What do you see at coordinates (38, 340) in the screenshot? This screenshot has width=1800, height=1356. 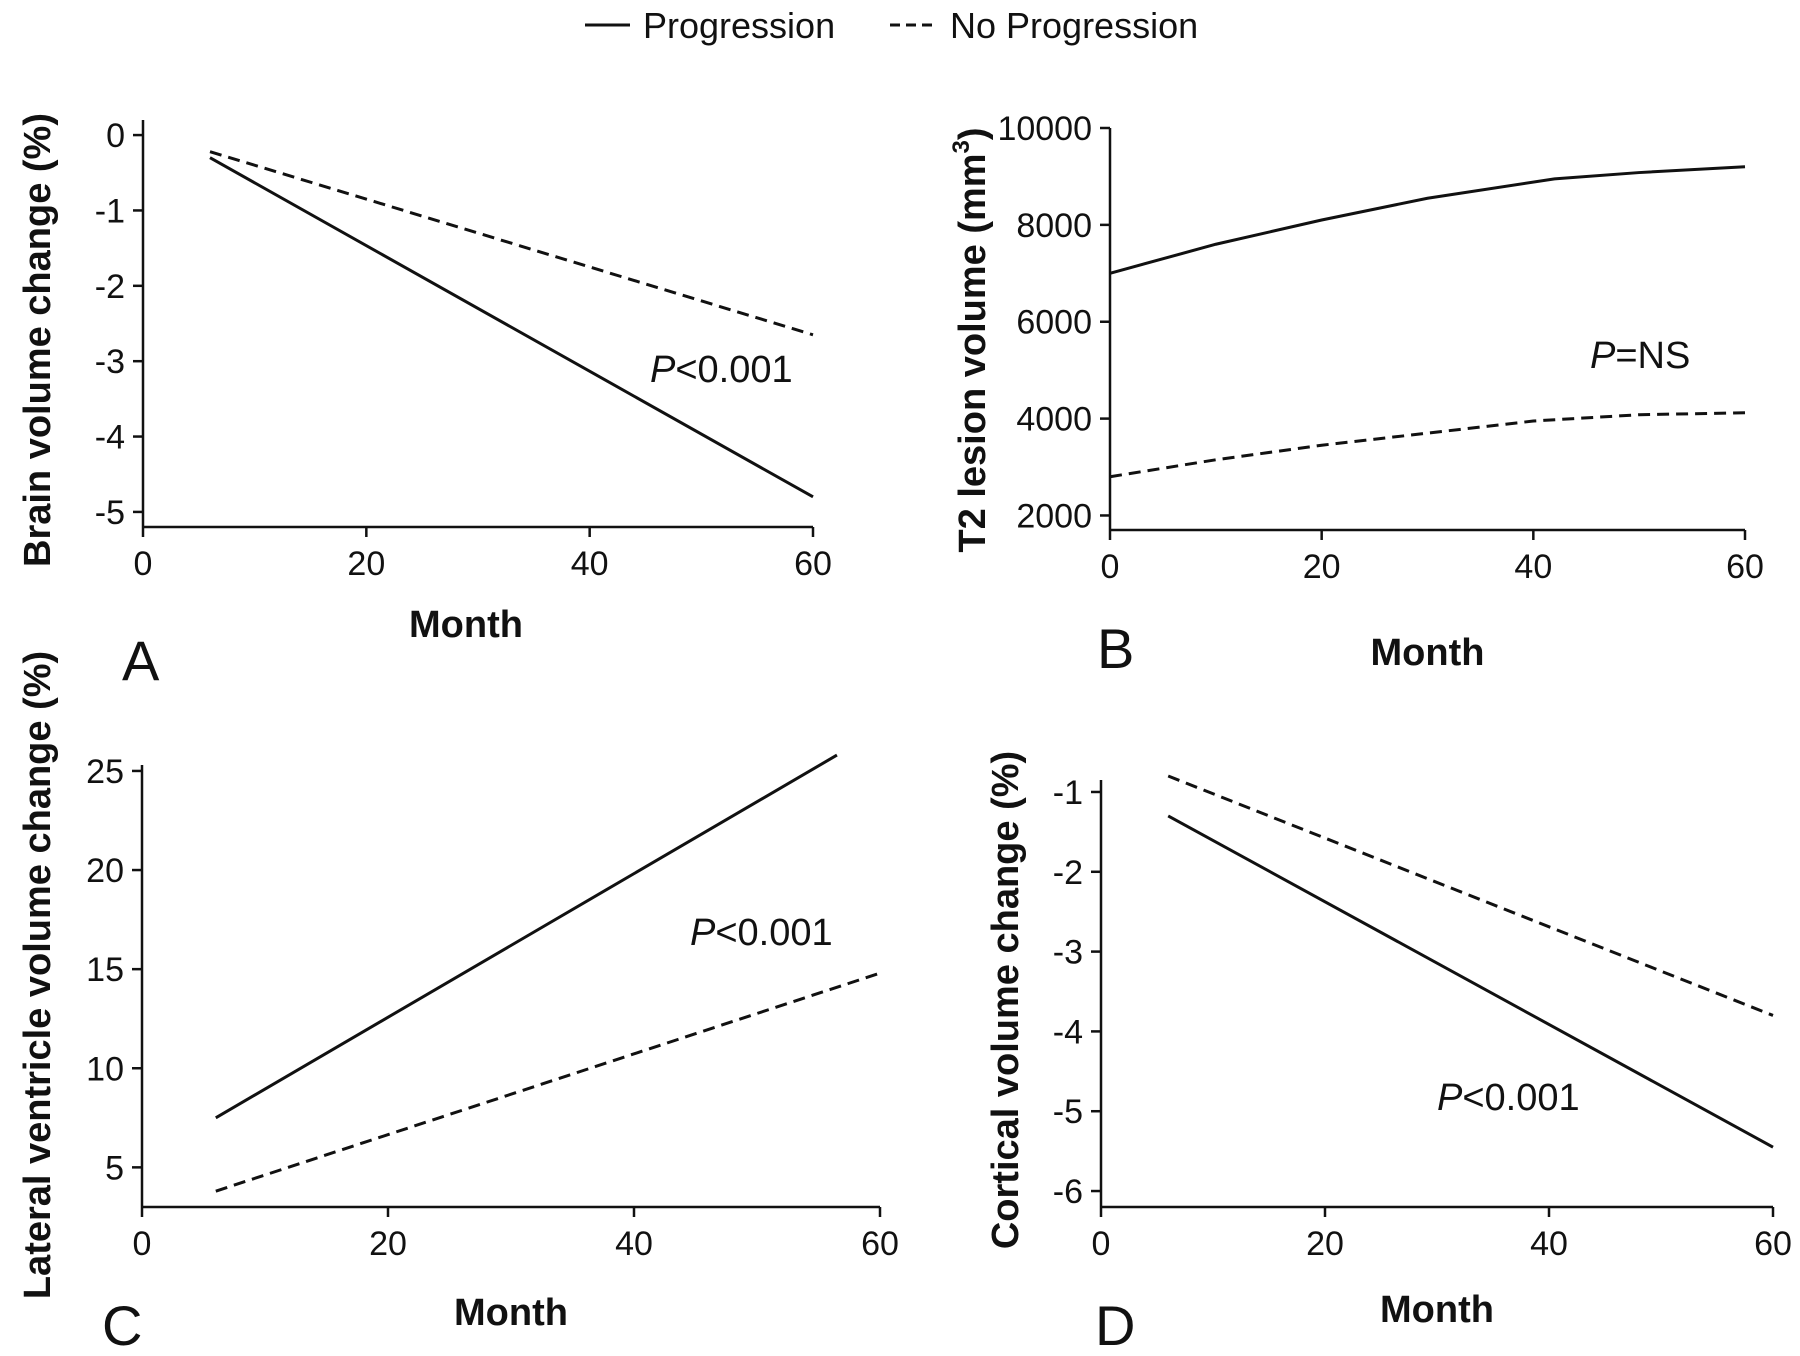 I see `y-axis-title: Brain volume change (%)` at bounding box center [38, 340].